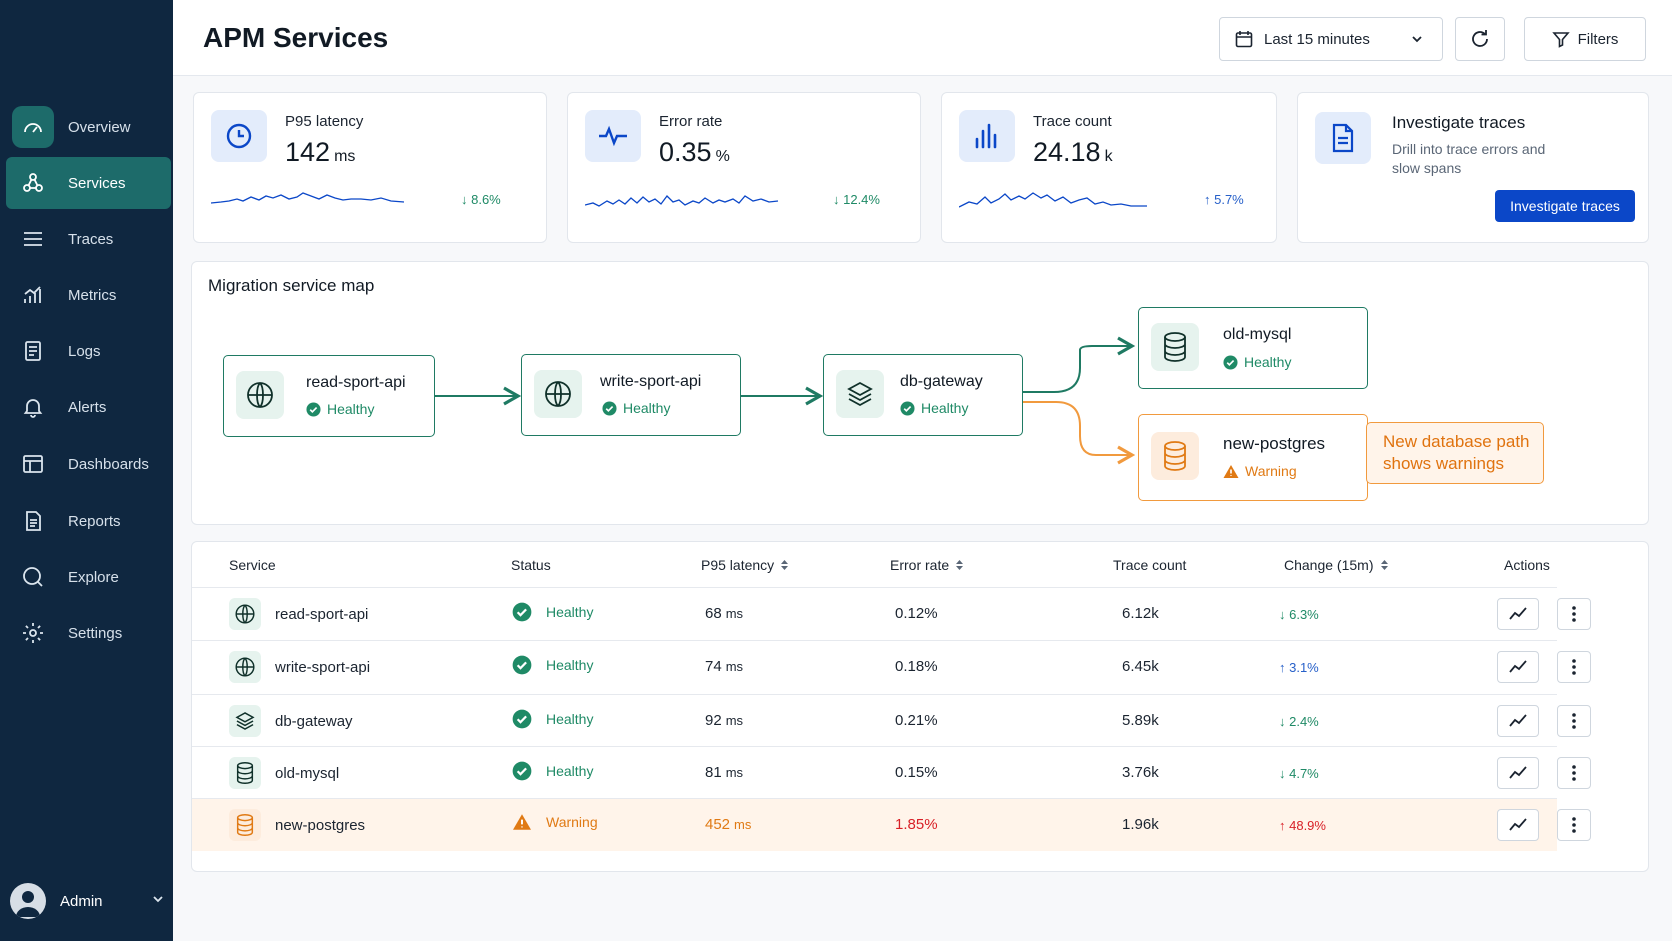 This screenshot has width=1672, height=941. I want to click on time-range-select: Last 15 minutes, so click(1331, 39).